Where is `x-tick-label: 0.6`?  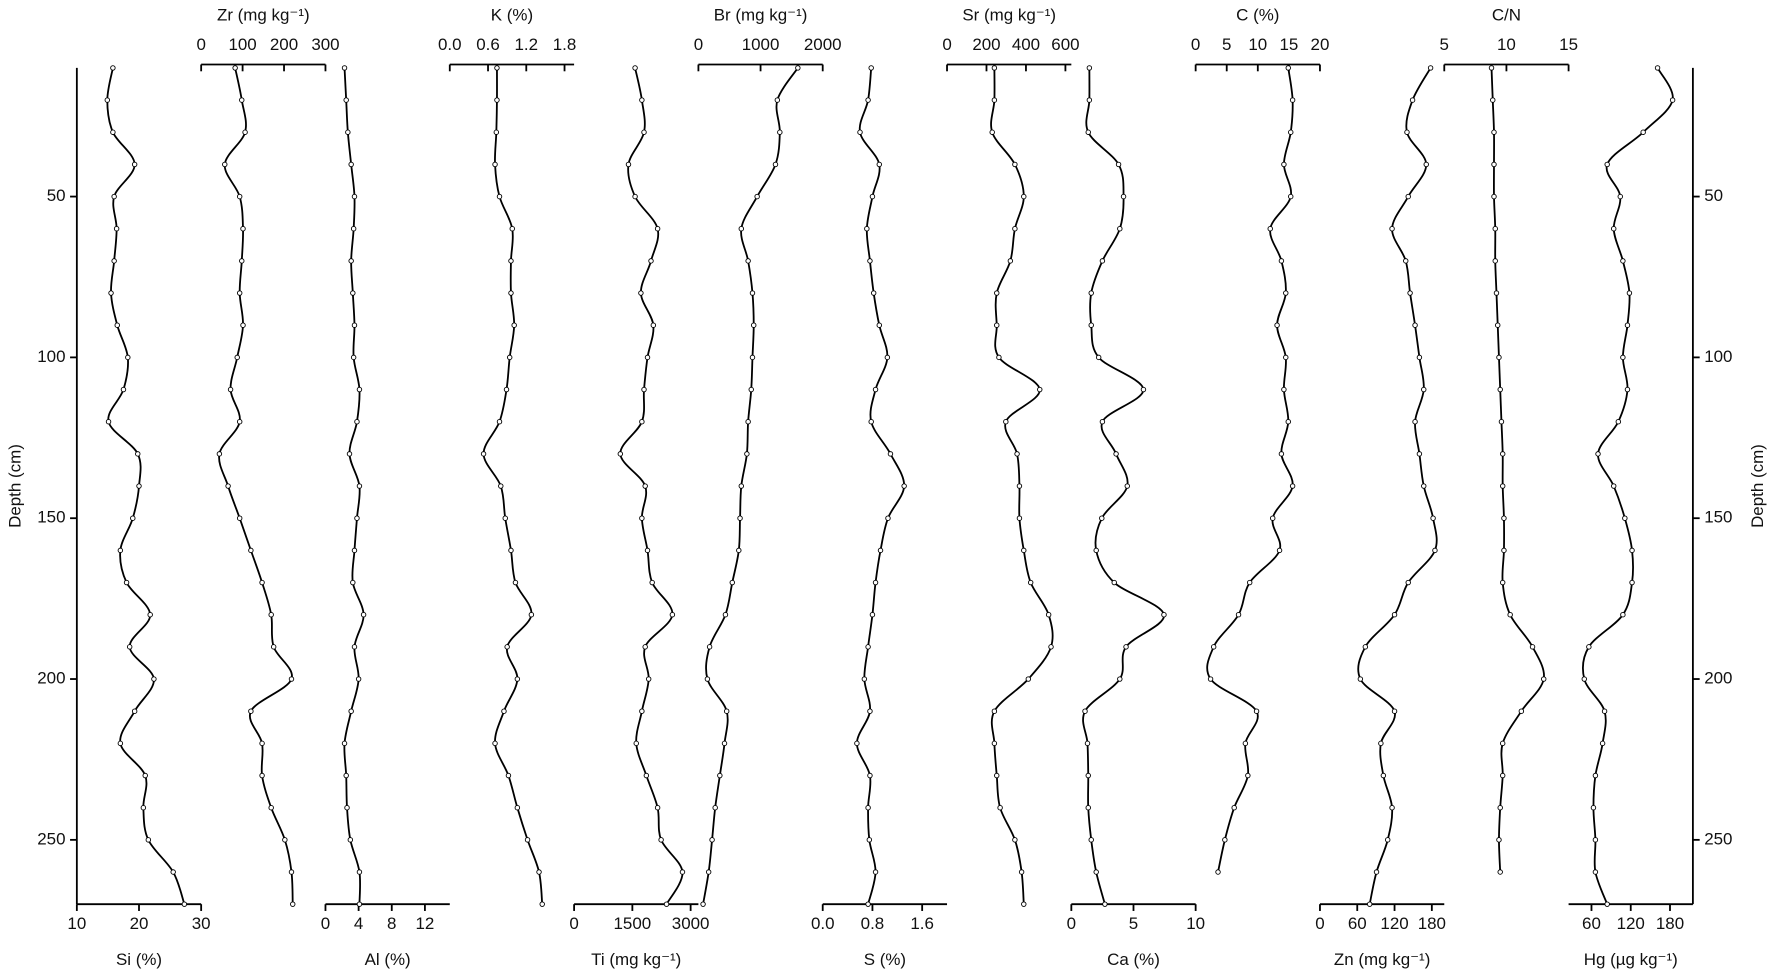
x-tick-label: 0.6 is located at coordinates (488, 44).